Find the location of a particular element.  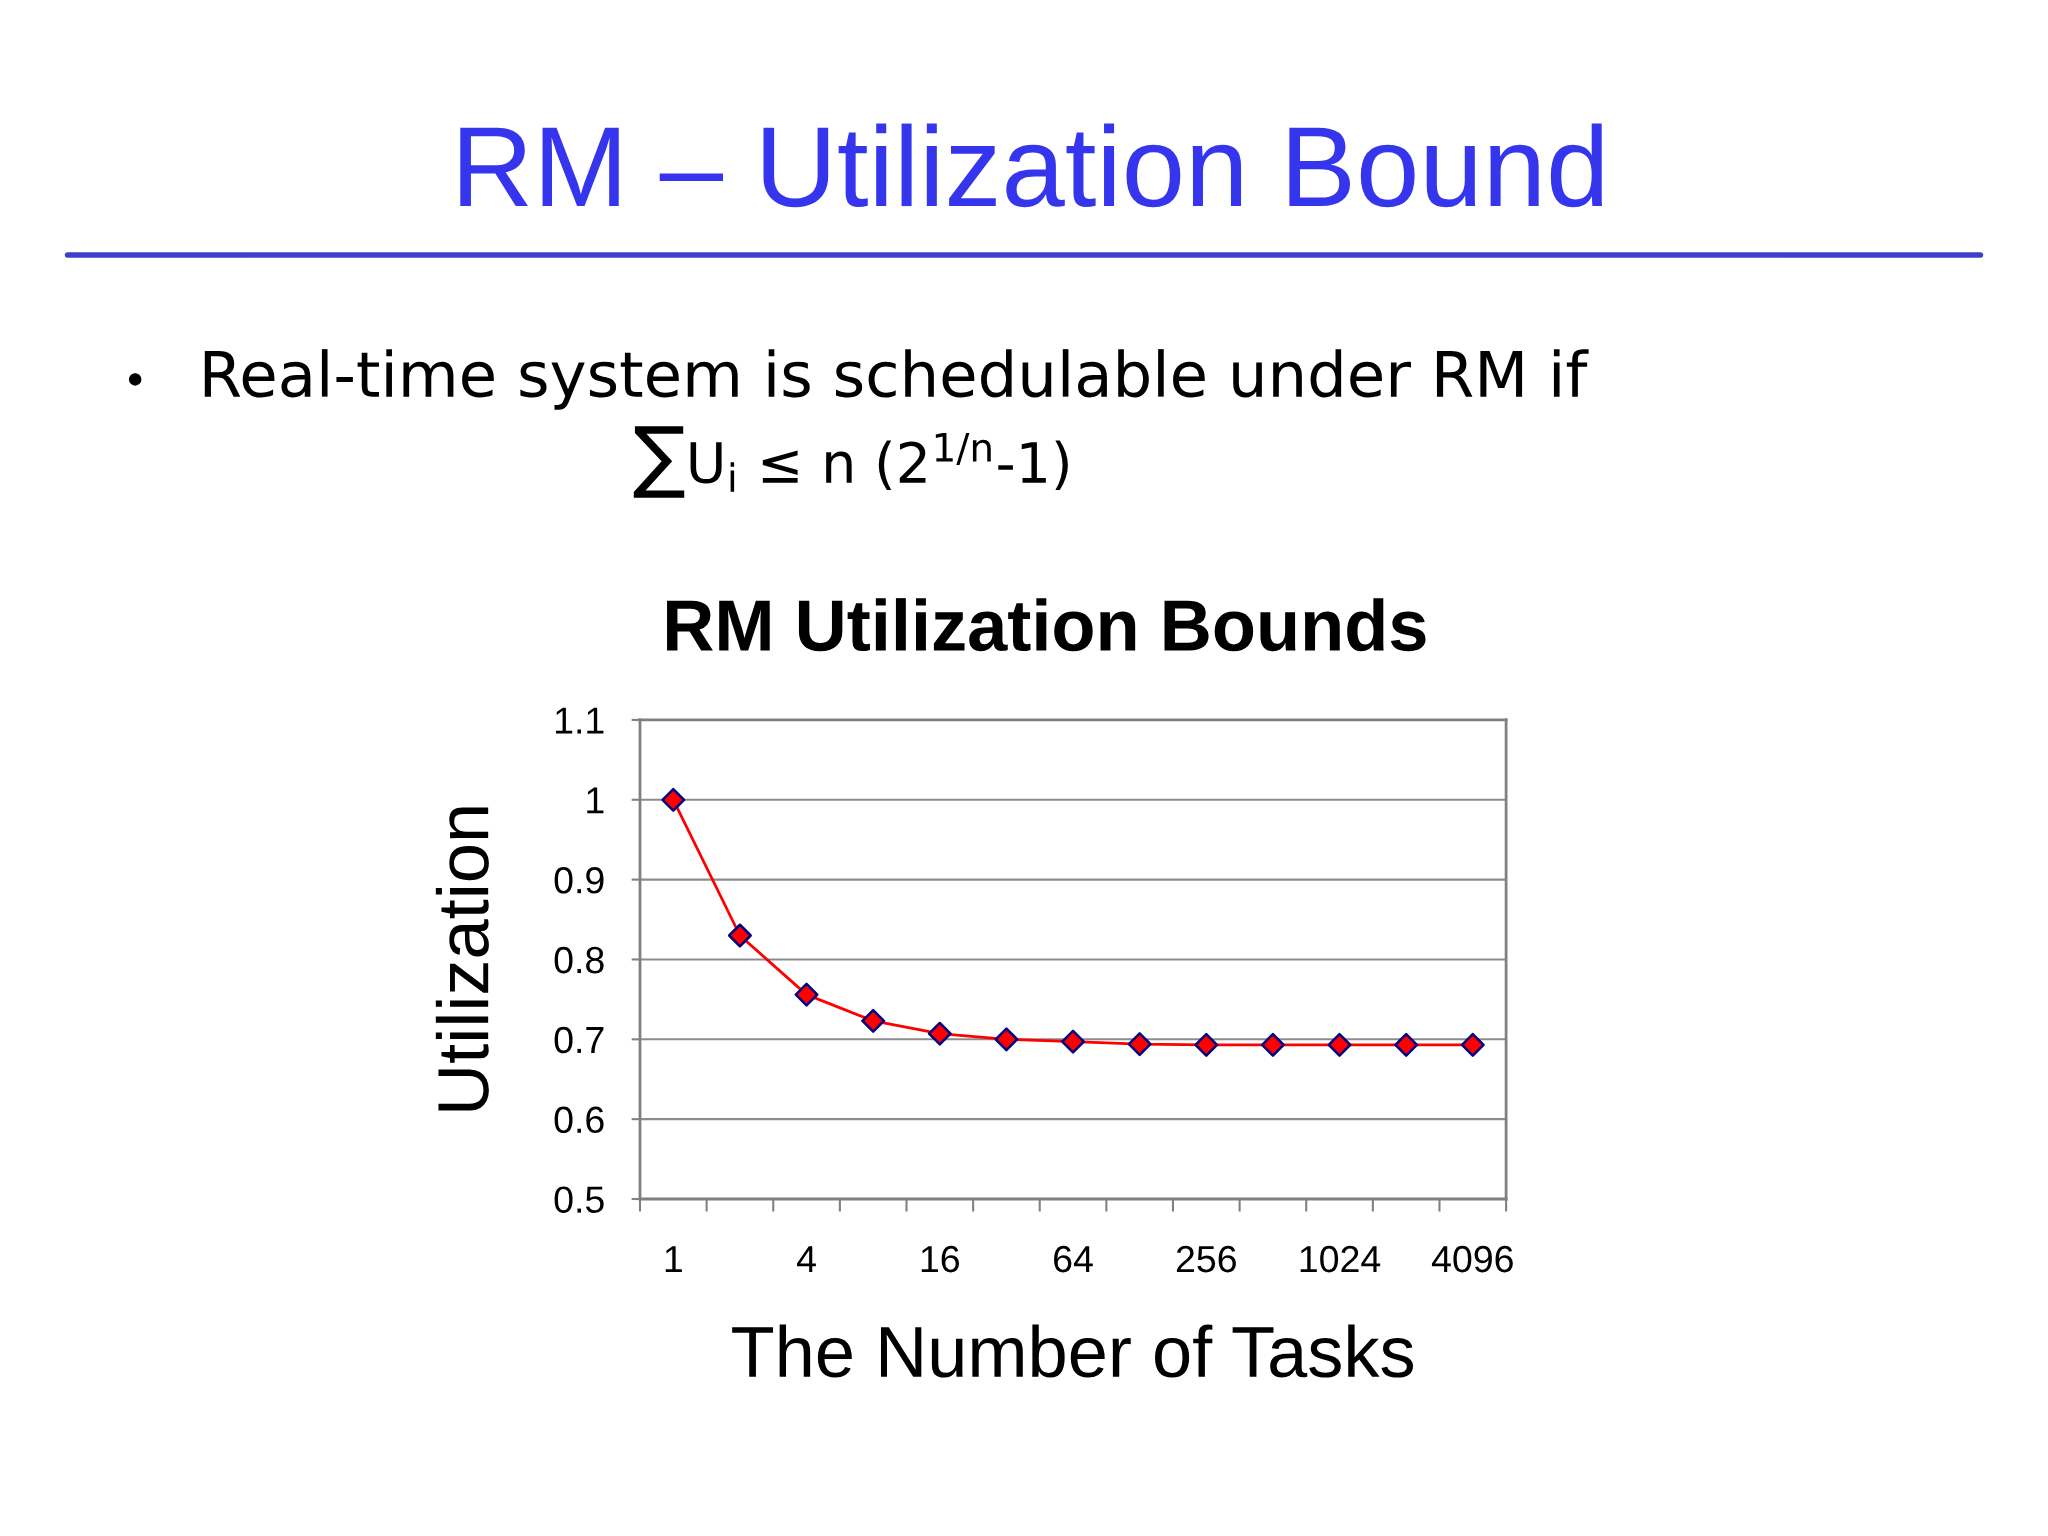

x-tick-label: 64 is located at coordinates (1073, 1259).